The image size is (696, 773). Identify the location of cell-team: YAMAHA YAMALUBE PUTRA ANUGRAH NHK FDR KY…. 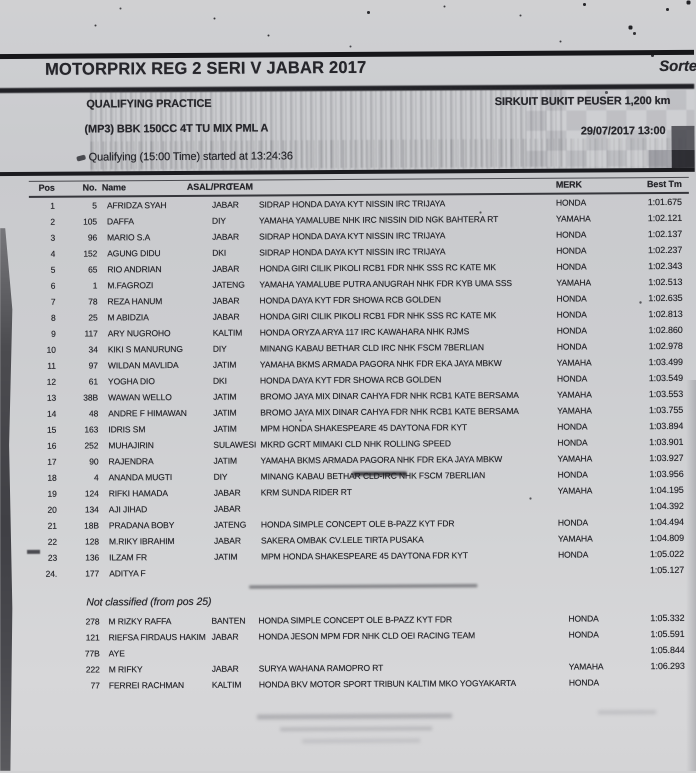
(407, 284).